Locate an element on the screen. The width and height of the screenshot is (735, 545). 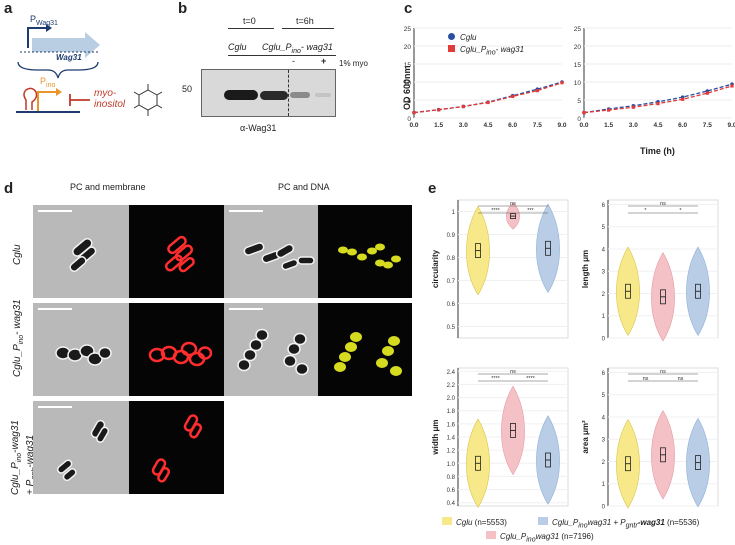
micrograph-pc-cglu-membrane is located at coordinates (81, 251).